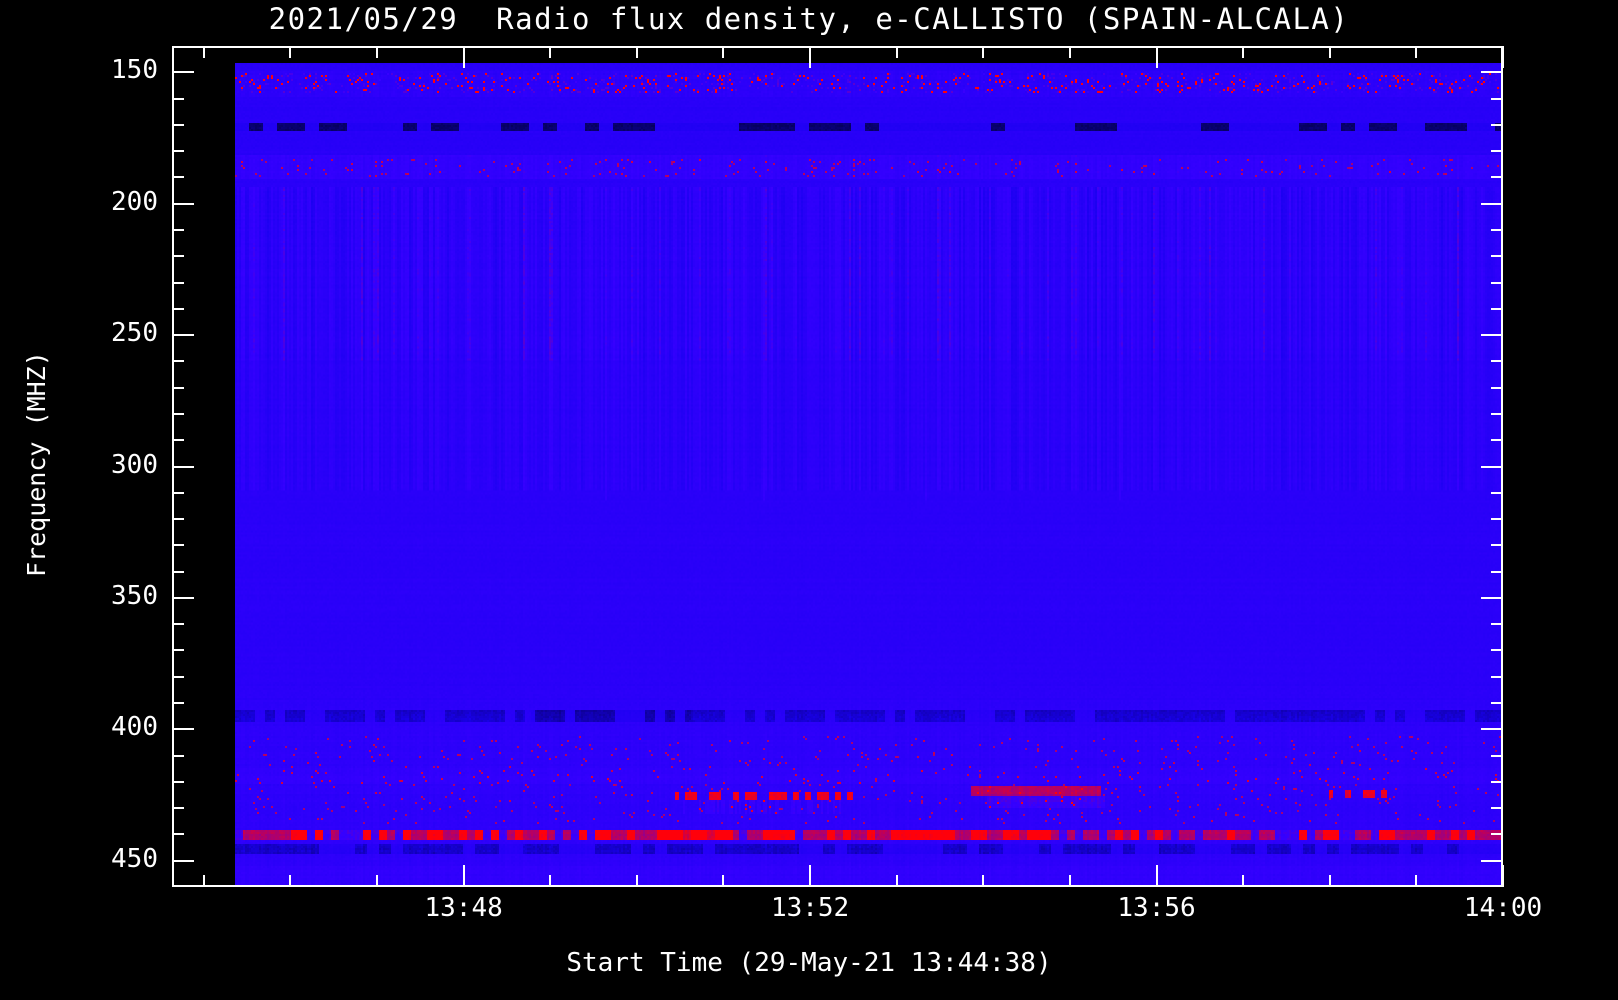 This screenshot has height=1000, width=1618. Describe the element at coordinates (809, 963) in the screenshot. I see `x-axis-title: Start Time (29-May-21 13:44:38)` at that location.